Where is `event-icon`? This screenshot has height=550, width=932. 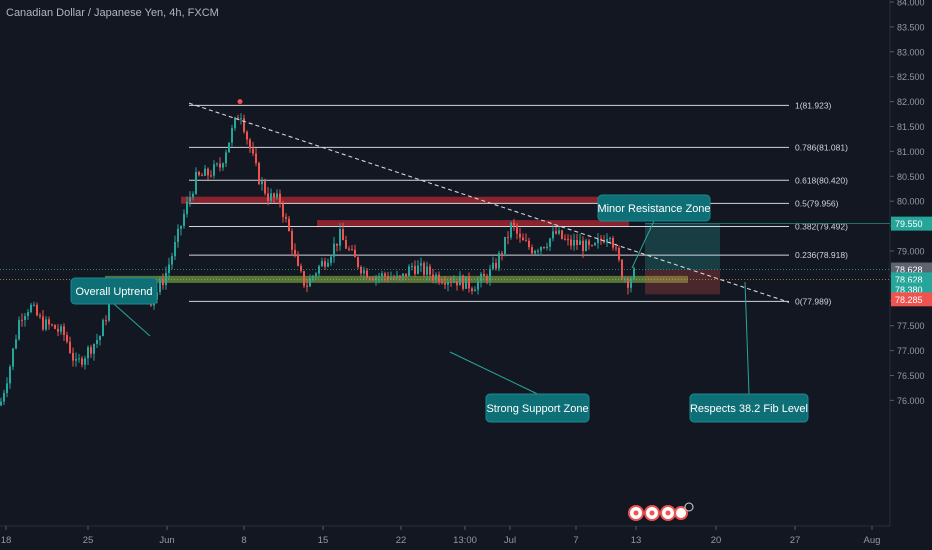
event-icon is located at coordinates (681, 513).